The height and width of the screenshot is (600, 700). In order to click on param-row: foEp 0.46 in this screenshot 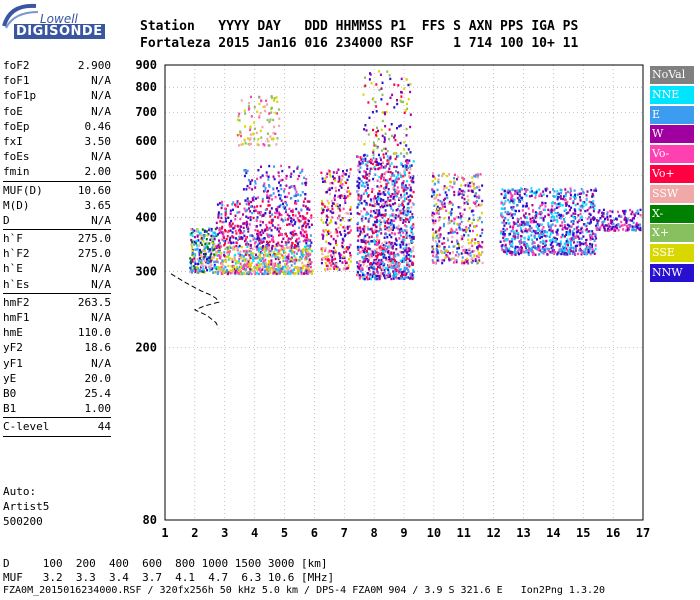, I will do `click(57, 126)`.